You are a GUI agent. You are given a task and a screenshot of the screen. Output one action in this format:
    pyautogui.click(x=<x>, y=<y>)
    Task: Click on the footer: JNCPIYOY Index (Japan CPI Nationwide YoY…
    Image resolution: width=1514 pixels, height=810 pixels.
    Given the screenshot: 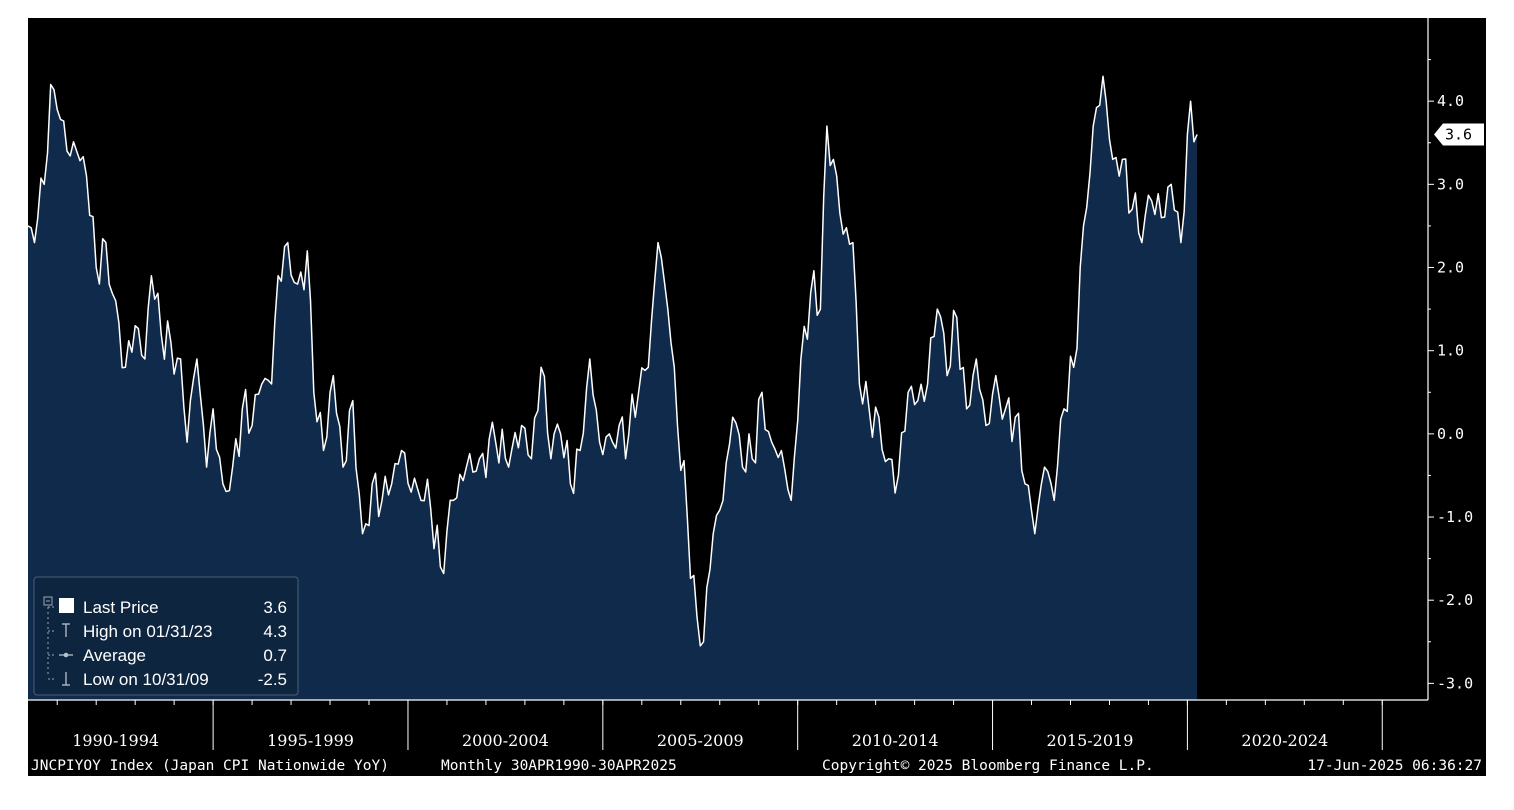 What is the action you would take?
    pyautogui.click(x=757, y=764)
    